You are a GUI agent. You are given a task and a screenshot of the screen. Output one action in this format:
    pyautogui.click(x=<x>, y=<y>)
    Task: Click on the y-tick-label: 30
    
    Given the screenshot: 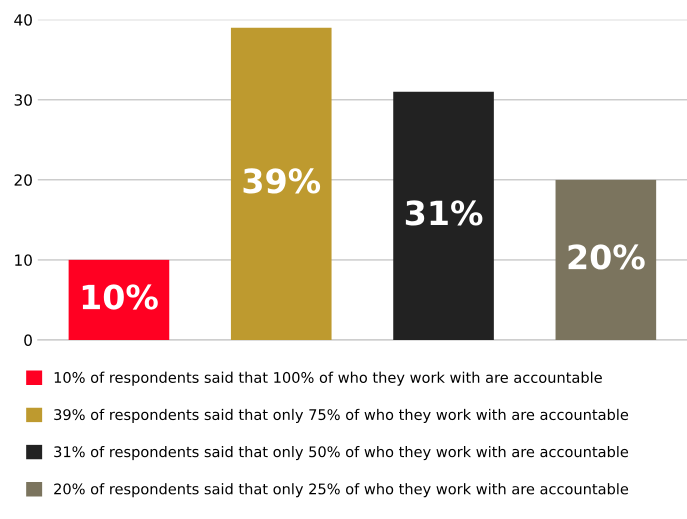 What is the action you would take?
    pyautogui.click(x=23, y=100)
    